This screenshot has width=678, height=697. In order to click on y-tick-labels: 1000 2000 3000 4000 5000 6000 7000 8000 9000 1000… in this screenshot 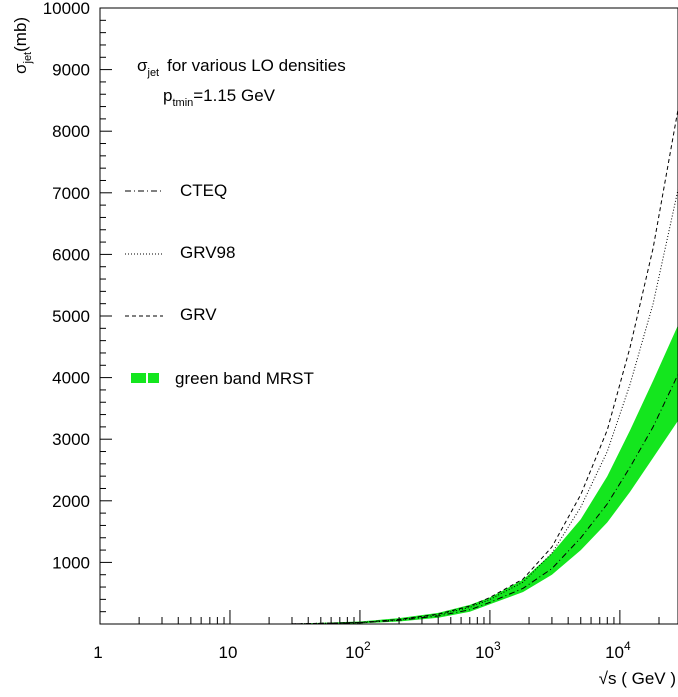, I will do `click(66, 286)`.